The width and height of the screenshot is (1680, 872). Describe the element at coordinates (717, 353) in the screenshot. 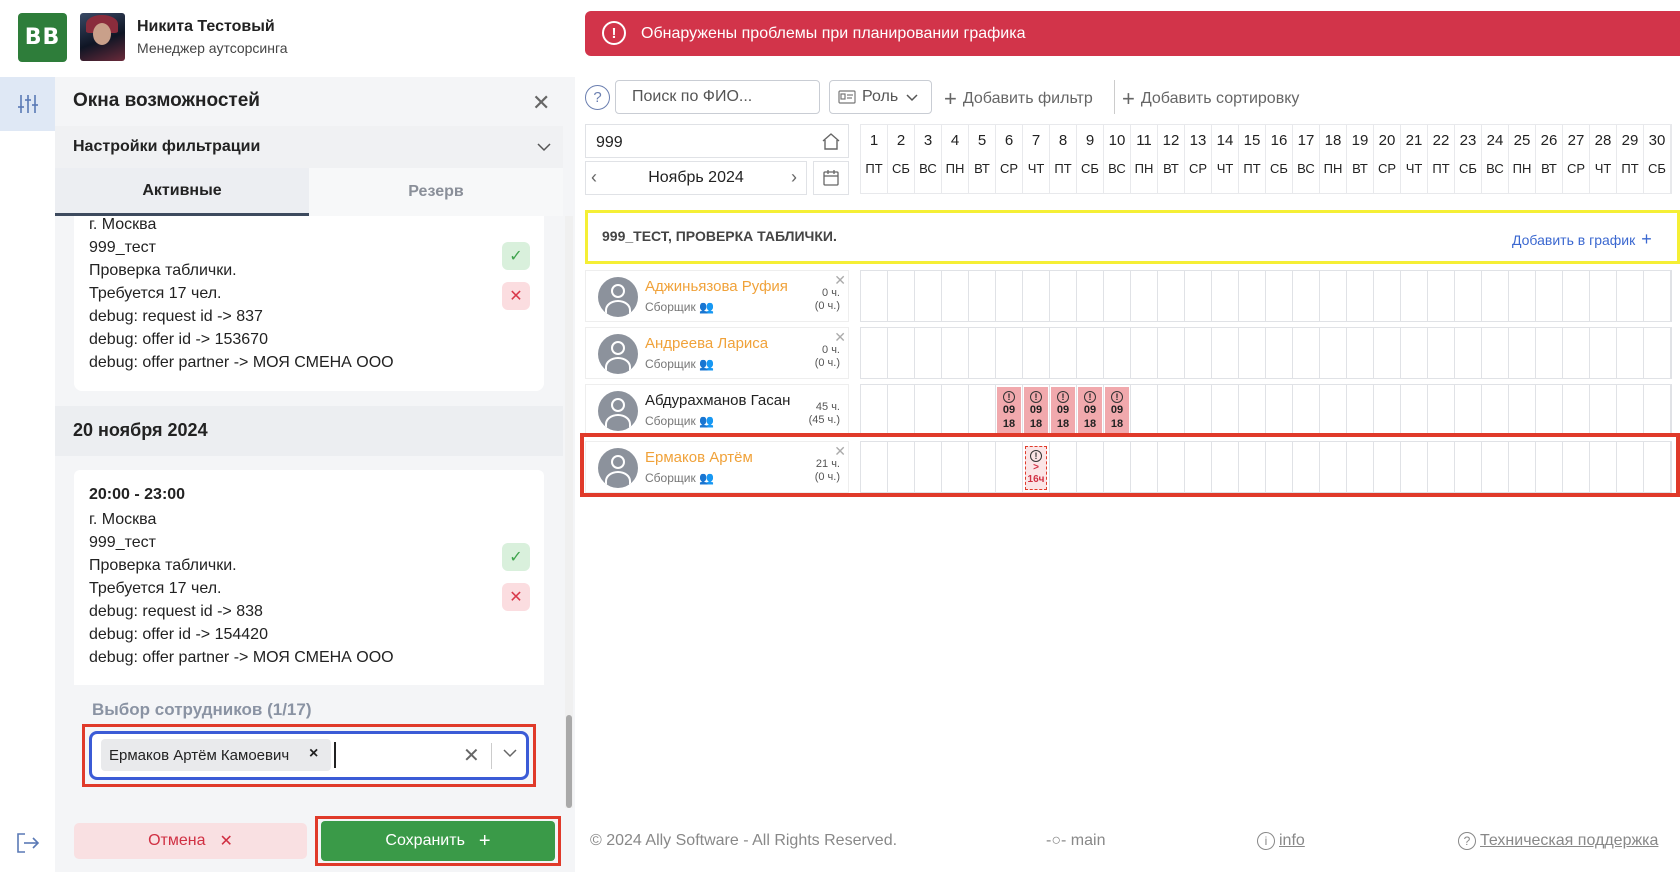

I see `employee-row: Андреева Лариса Сборщик 👥 0 ч. (0 ч.) ✕` at that location.